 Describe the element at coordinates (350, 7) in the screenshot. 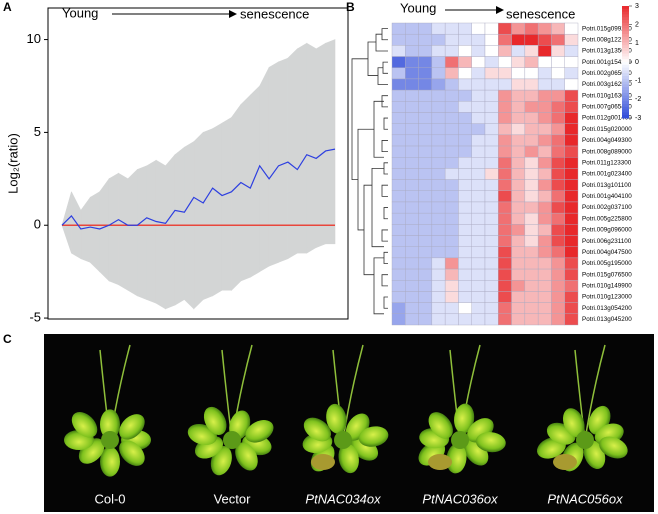

I see `panel-label: B` at that location.